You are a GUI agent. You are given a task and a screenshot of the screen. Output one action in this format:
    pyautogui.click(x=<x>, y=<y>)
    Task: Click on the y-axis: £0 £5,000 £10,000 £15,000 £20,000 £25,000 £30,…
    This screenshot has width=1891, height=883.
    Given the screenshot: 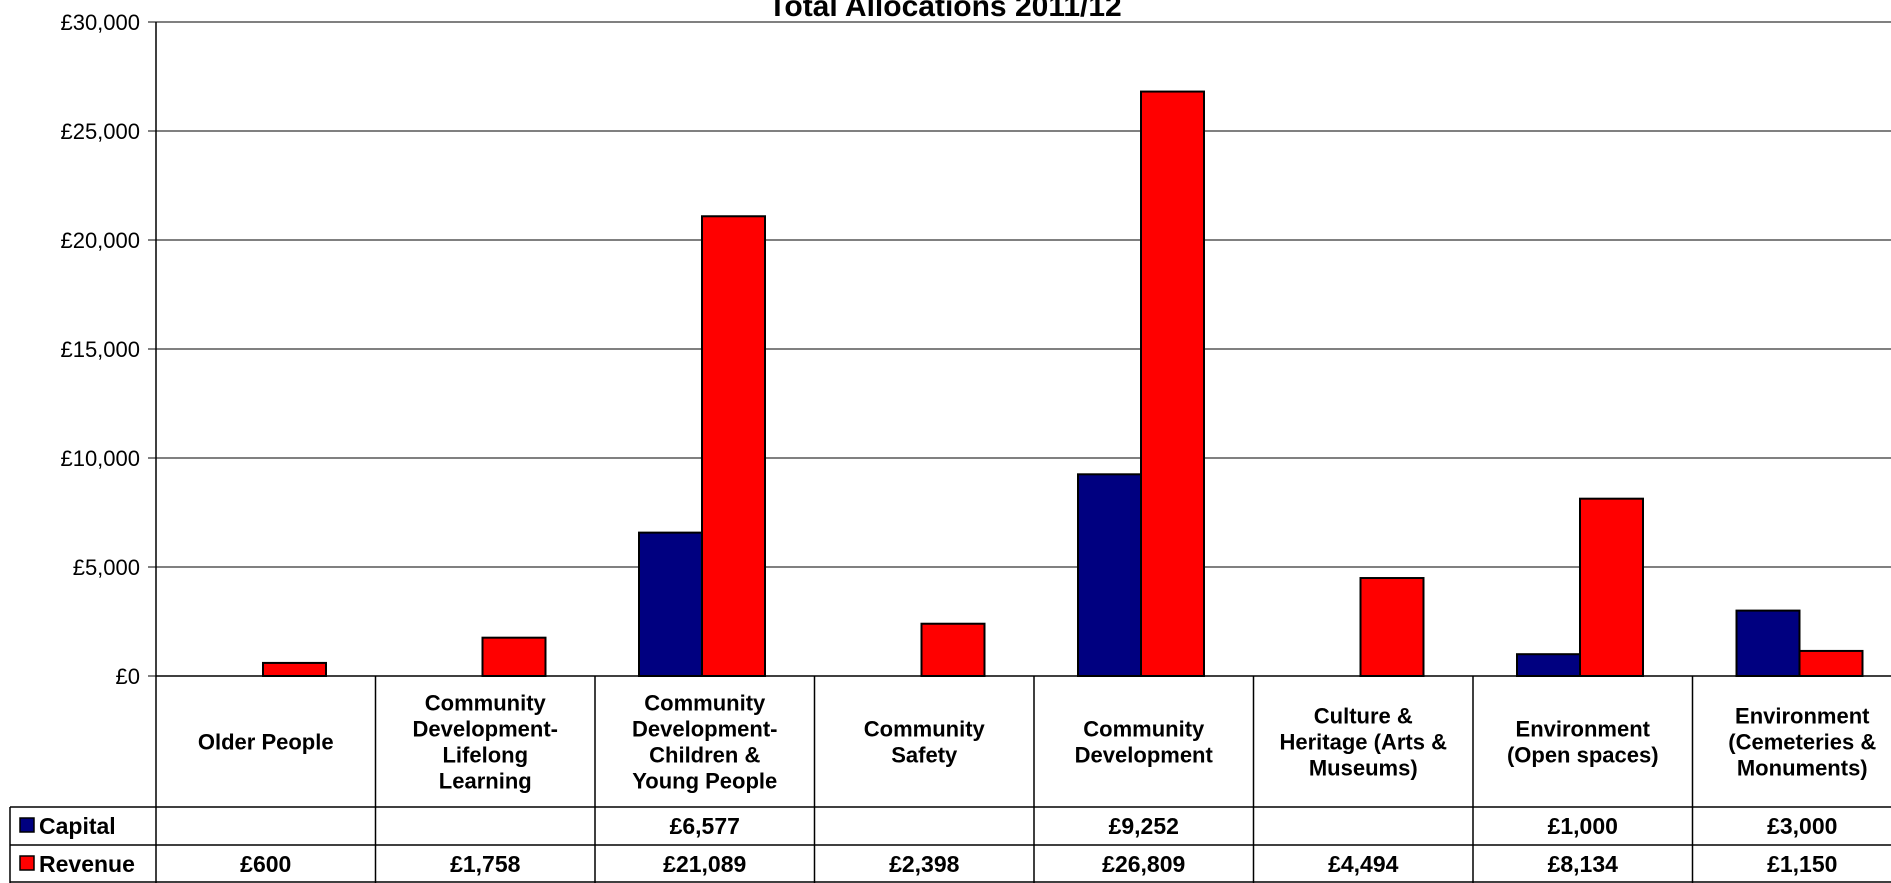 What is the action you would take?
    pyautogui.click(x=108, y=349)
    